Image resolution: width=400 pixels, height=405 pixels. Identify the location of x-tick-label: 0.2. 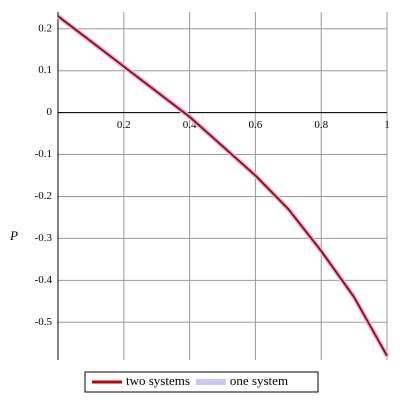
(124, 125).